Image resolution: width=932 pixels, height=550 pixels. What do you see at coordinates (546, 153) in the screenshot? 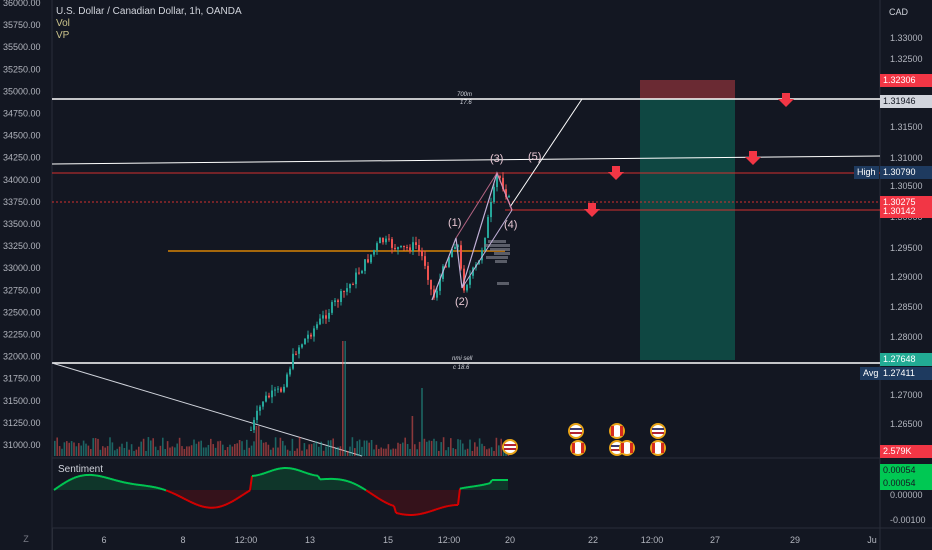
I see `wave-projection-line` at bounding box center [546, 153].